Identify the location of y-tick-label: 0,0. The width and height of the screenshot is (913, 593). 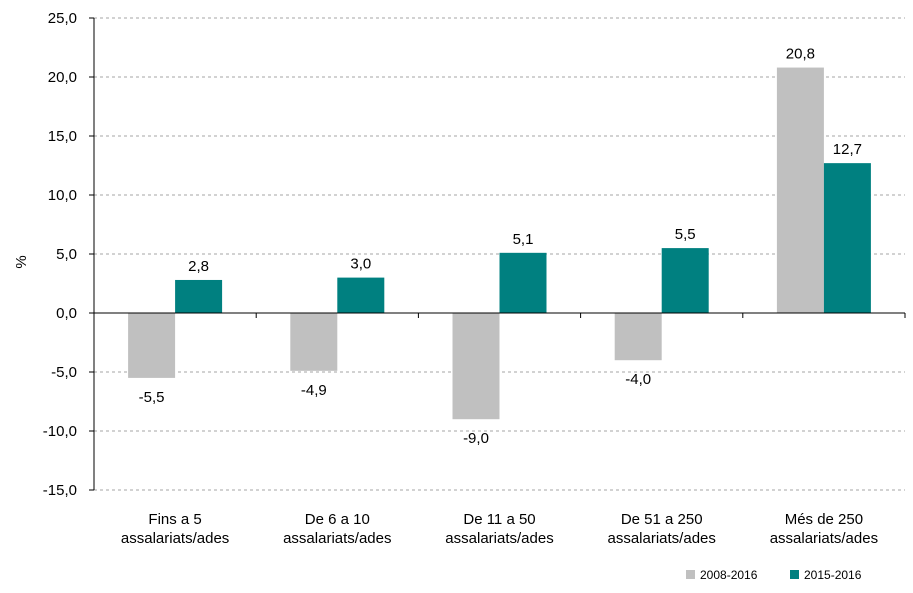
(66, 313).